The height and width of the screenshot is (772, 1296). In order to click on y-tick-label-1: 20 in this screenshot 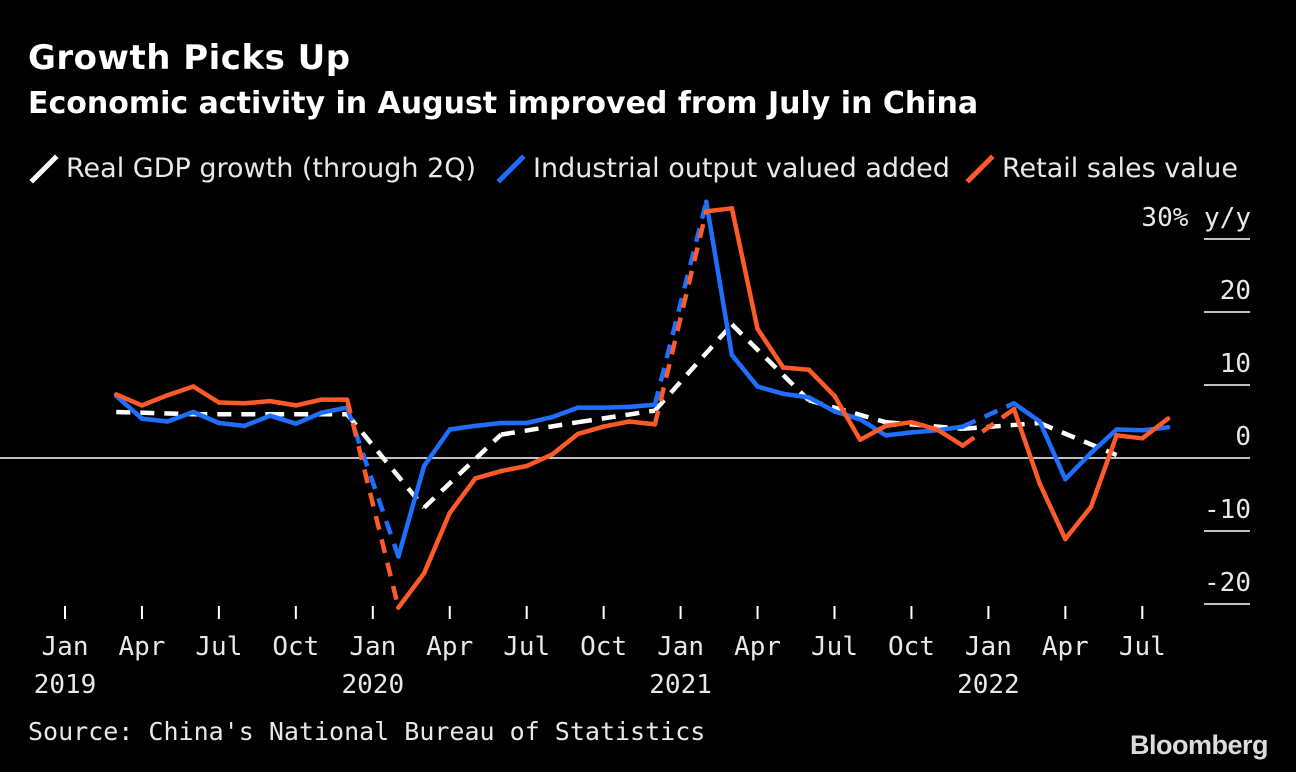, I will do `click(1235, 291)`.